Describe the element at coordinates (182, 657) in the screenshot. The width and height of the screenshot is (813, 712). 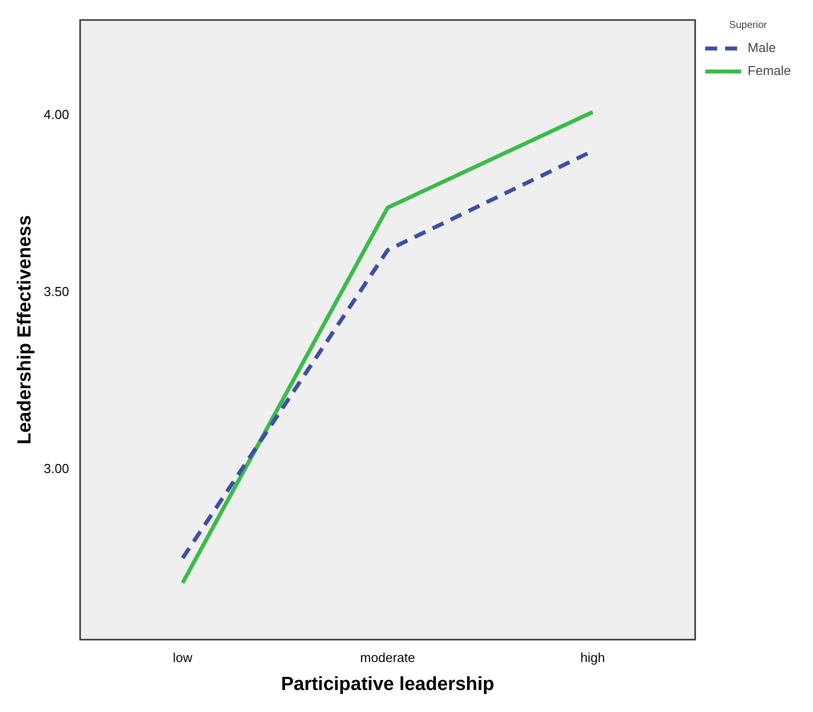
I see `x-tick-label: low` at that location.